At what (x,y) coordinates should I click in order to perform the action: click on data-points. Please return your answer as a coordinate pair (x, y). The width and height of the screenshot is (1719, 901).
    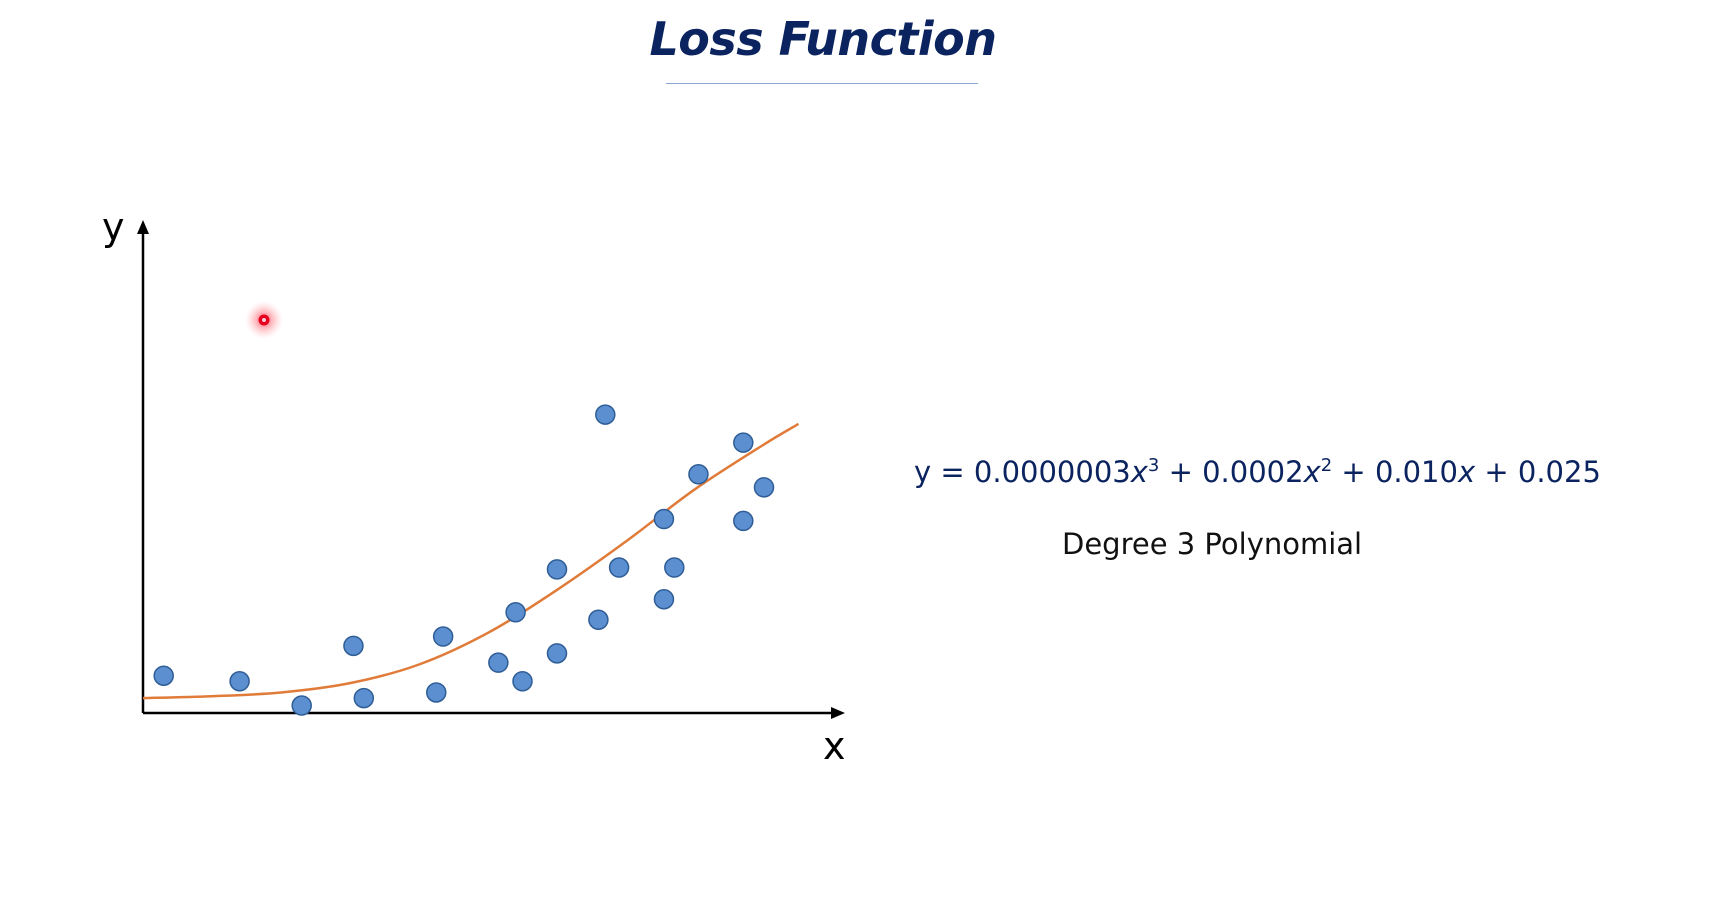
    Looking at the image, I should click on (464, 560).